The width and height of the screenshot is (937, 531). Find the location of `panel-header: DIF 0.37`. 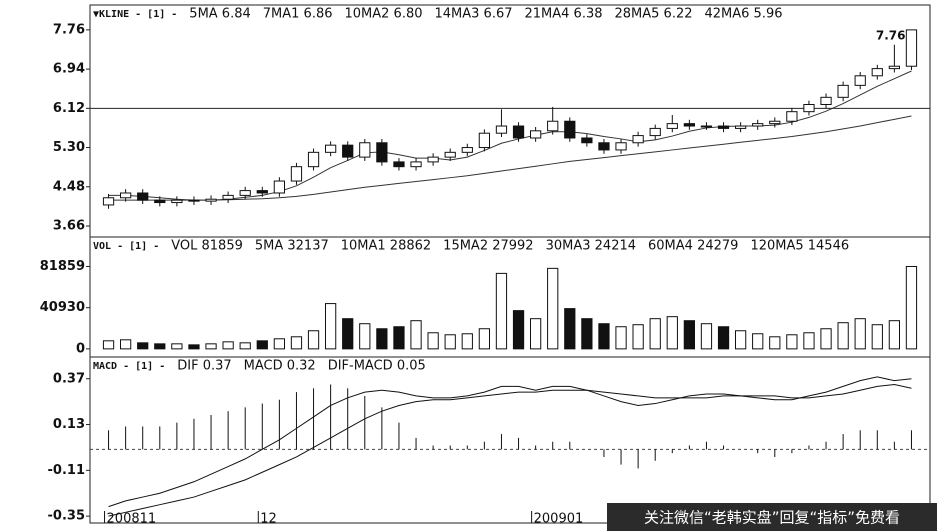

panel-header: DIF 0.37 is located at coordinates (204, 366).